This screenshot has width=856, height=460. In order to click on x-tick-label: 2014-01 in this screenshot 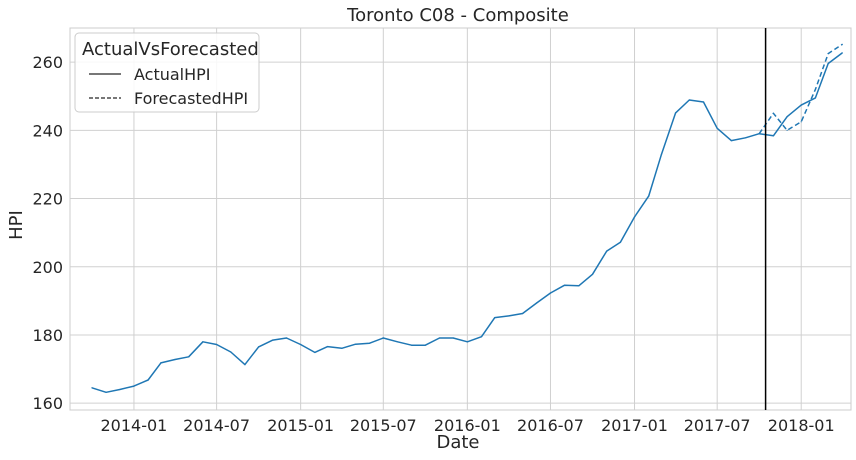, I will do `click(134, 425)`.